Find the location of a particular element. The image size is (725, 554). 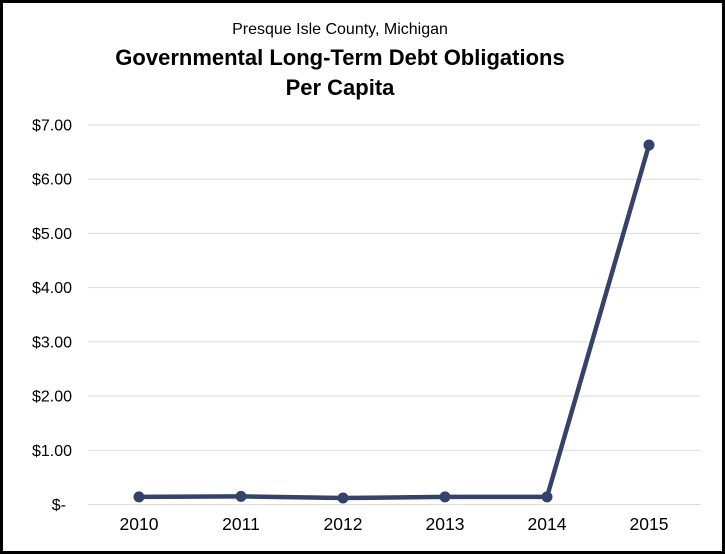

y-tick-label: $7.00 is located at coordinates (52, 126).